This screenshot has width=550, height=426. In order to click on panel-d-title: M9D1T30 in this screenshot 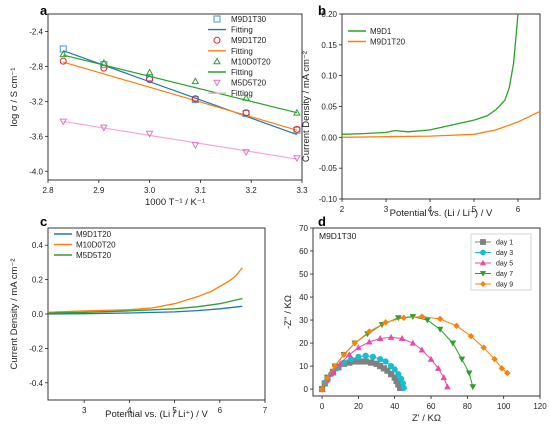, I will do `click(338, 236)`.